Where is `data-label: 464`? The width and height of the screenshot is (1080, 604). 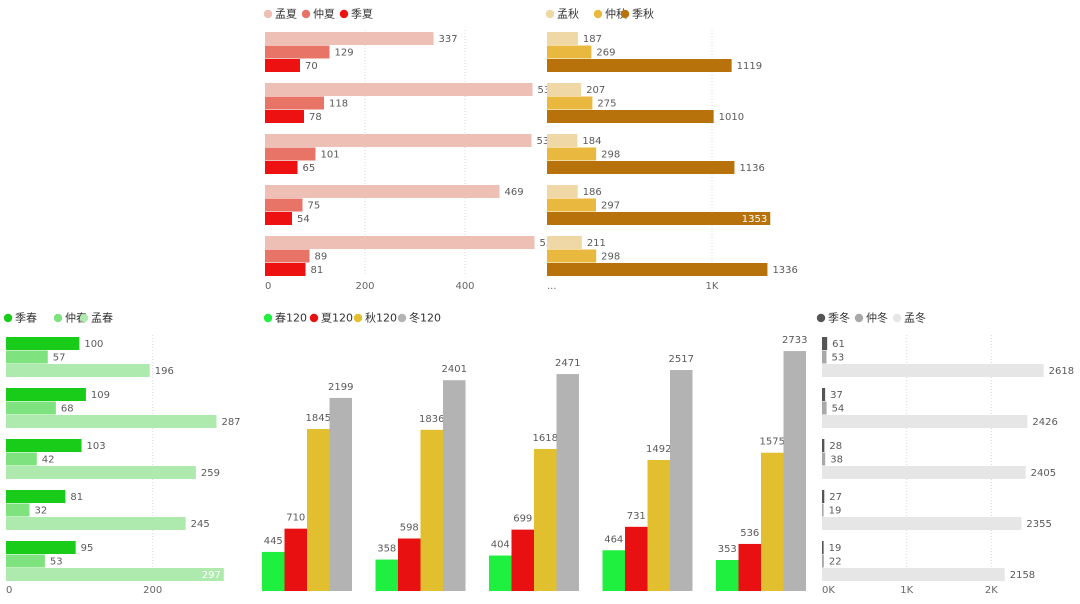
data-label: 464 is located at coordinates (613, 539).